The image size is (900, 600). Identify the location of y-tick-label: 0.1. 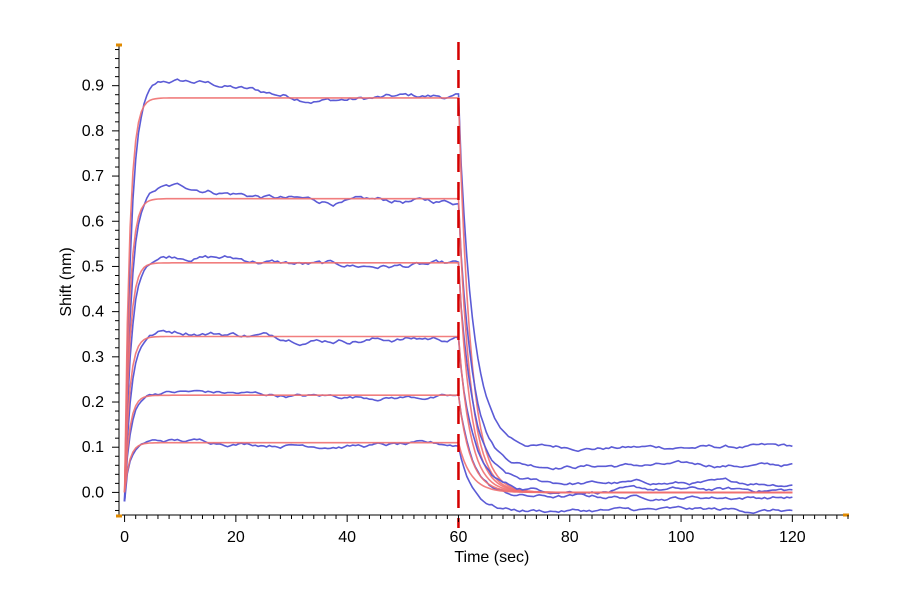
(93, 447).